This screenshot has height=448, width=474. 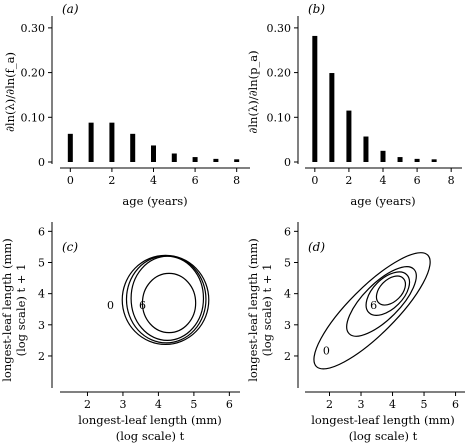 What do you see at coordinates (316, 9) in the screenshot?
I see `panel-label: (b)` at bounding box center [316, 9].